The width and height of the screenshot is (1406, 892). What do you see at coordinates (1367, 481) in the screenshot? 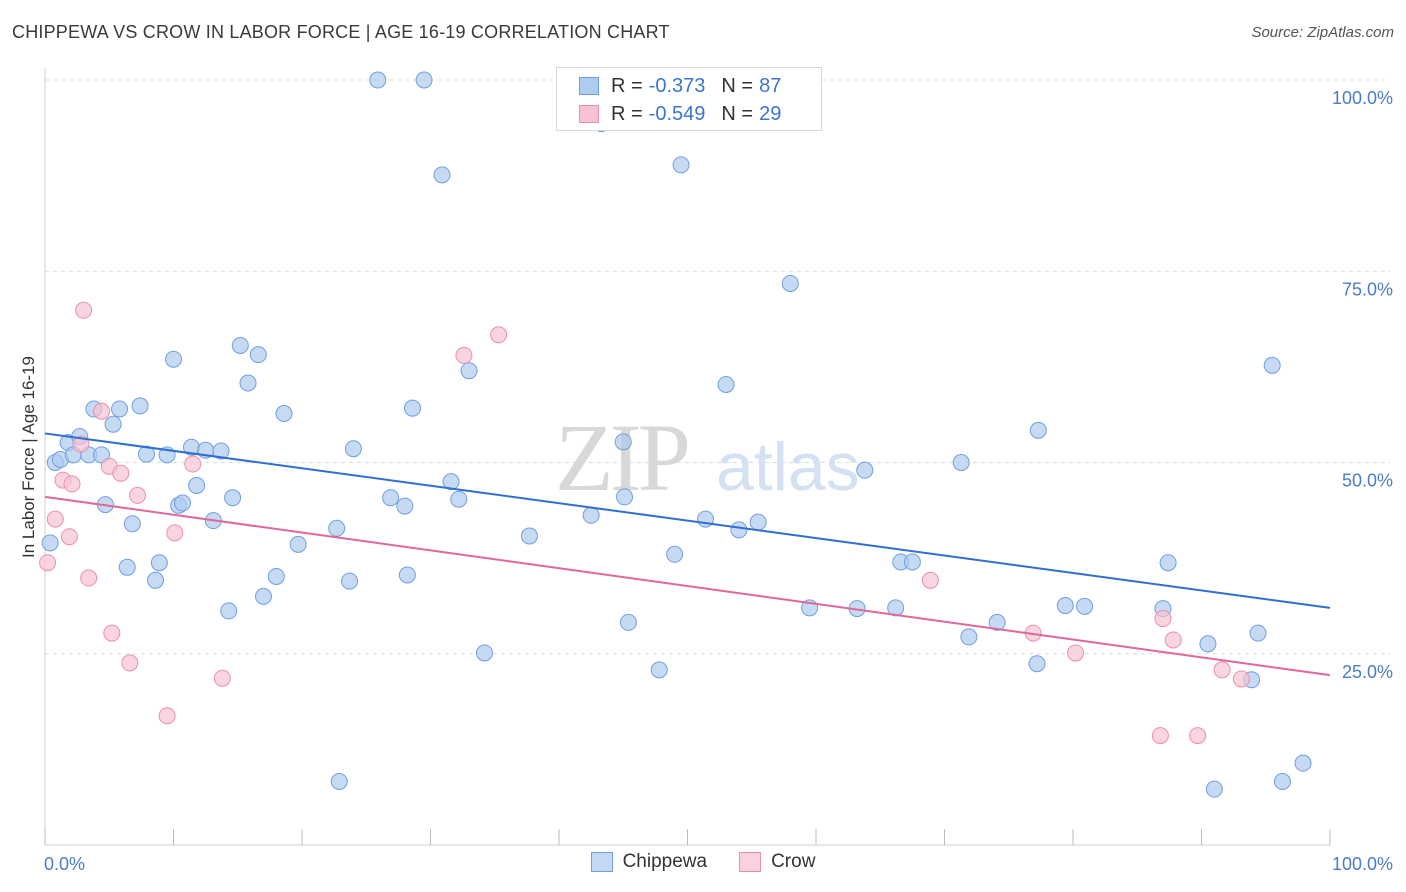
I see `y-tick-label: 50.0%` at bounding box center [1367, 481].